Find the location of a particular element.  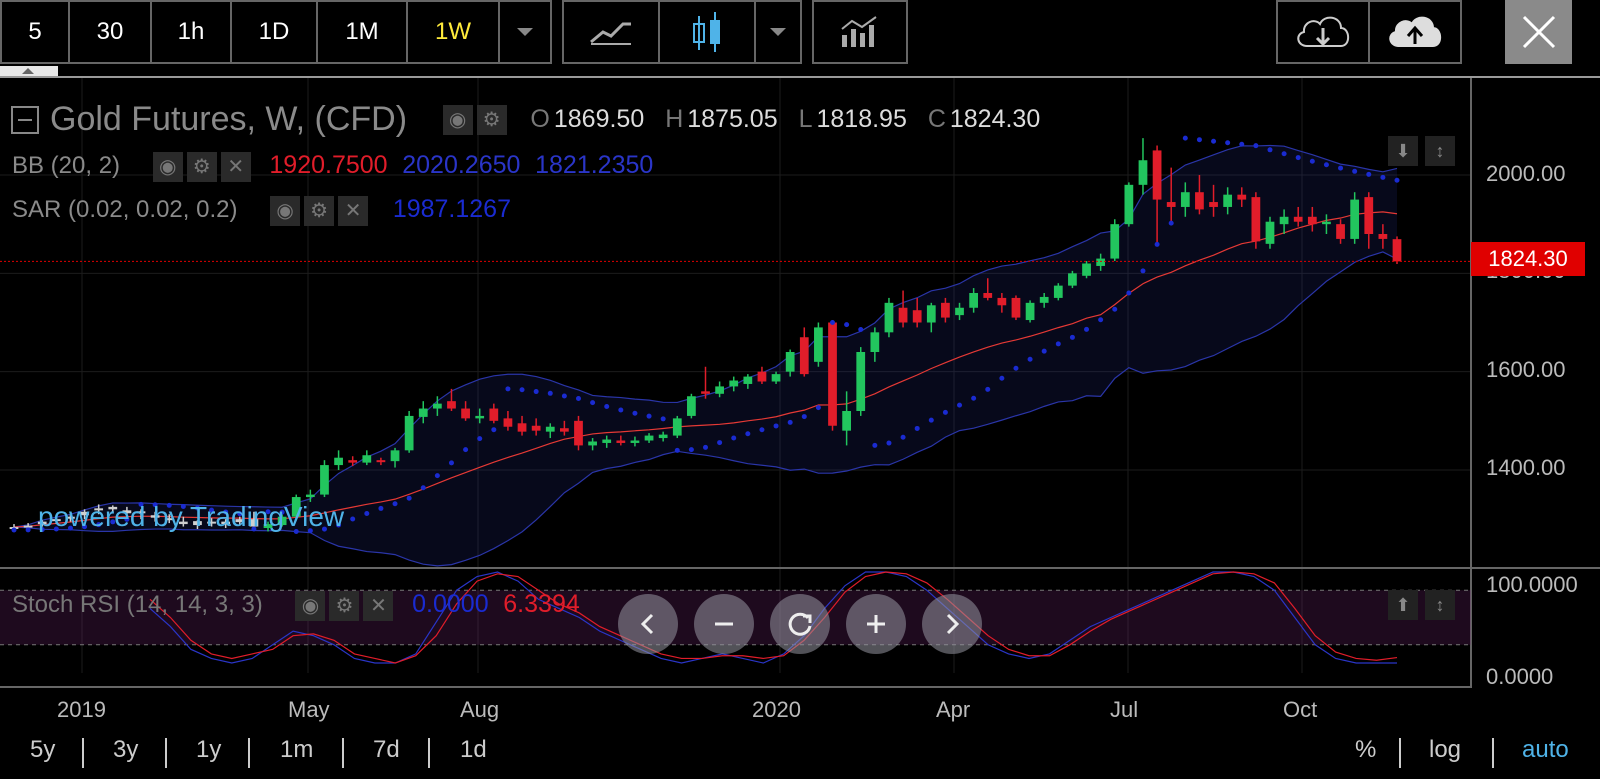

interval-1d-button: 1D is located at coordinates (274, 32).